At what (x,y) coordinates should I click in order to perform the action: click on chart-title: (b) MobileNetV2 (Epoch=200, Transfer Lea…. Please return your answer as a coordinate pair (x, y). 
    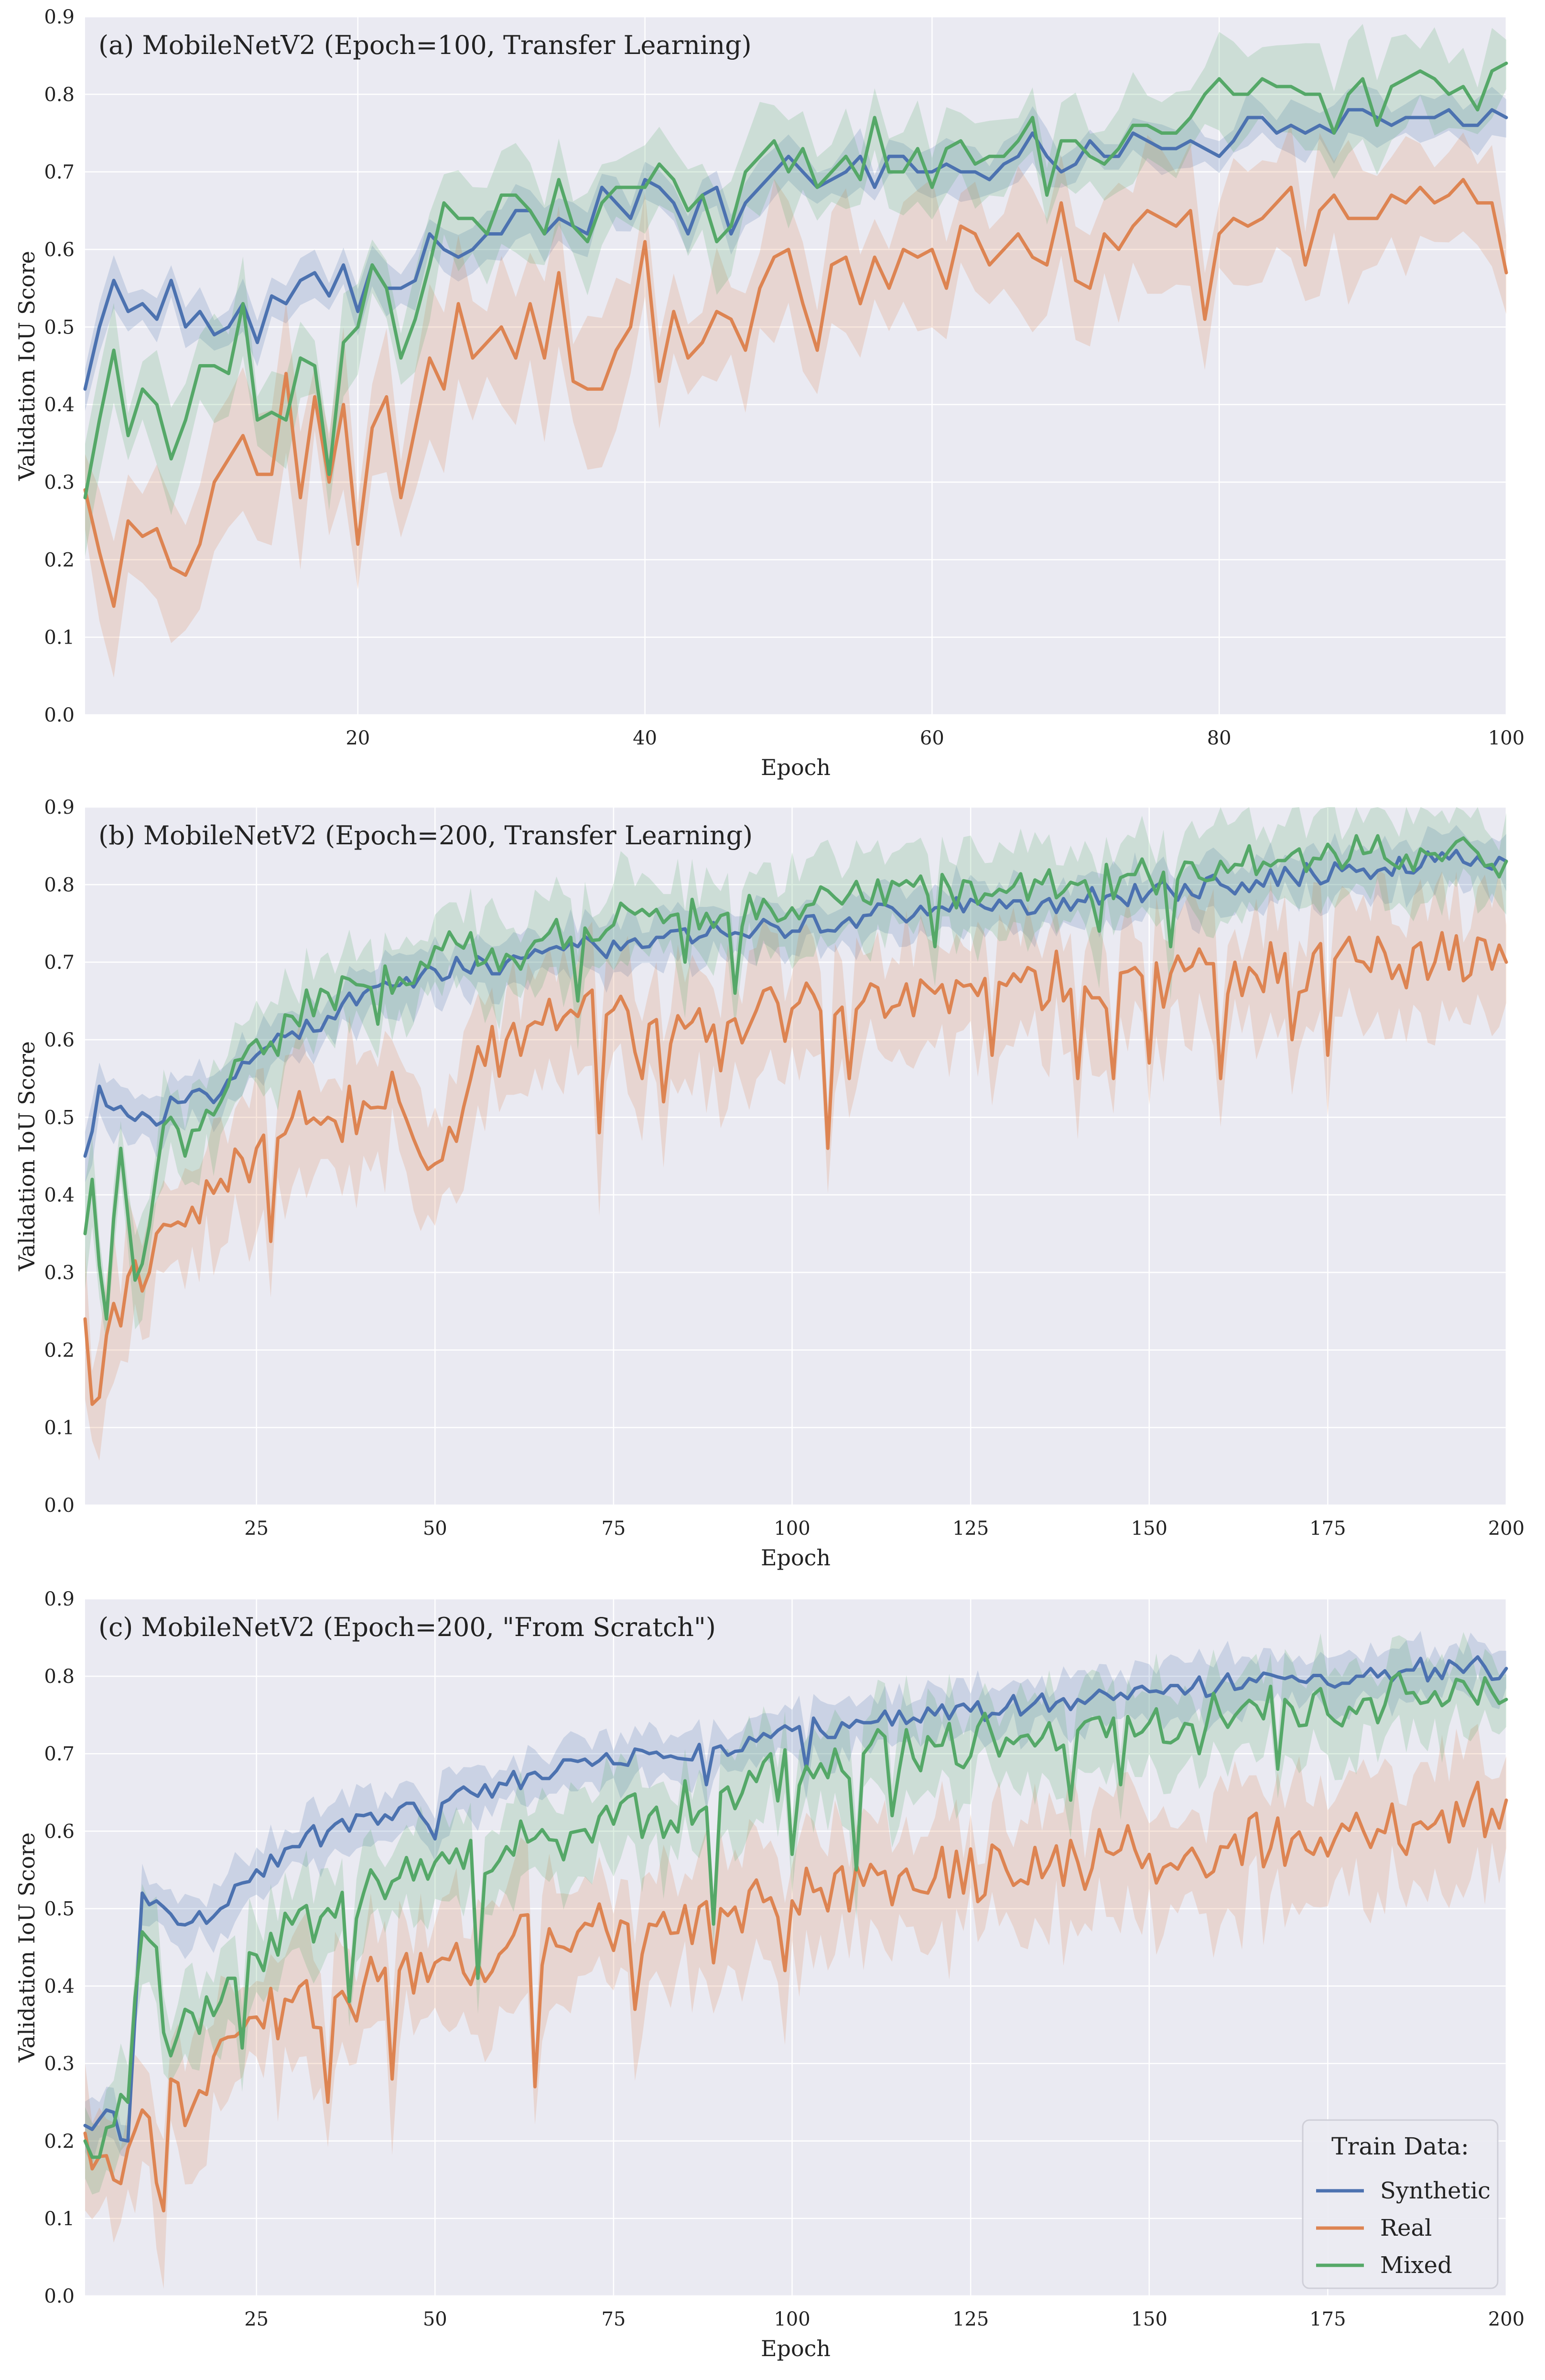
    Looking at the image, I should click on (425, 836).